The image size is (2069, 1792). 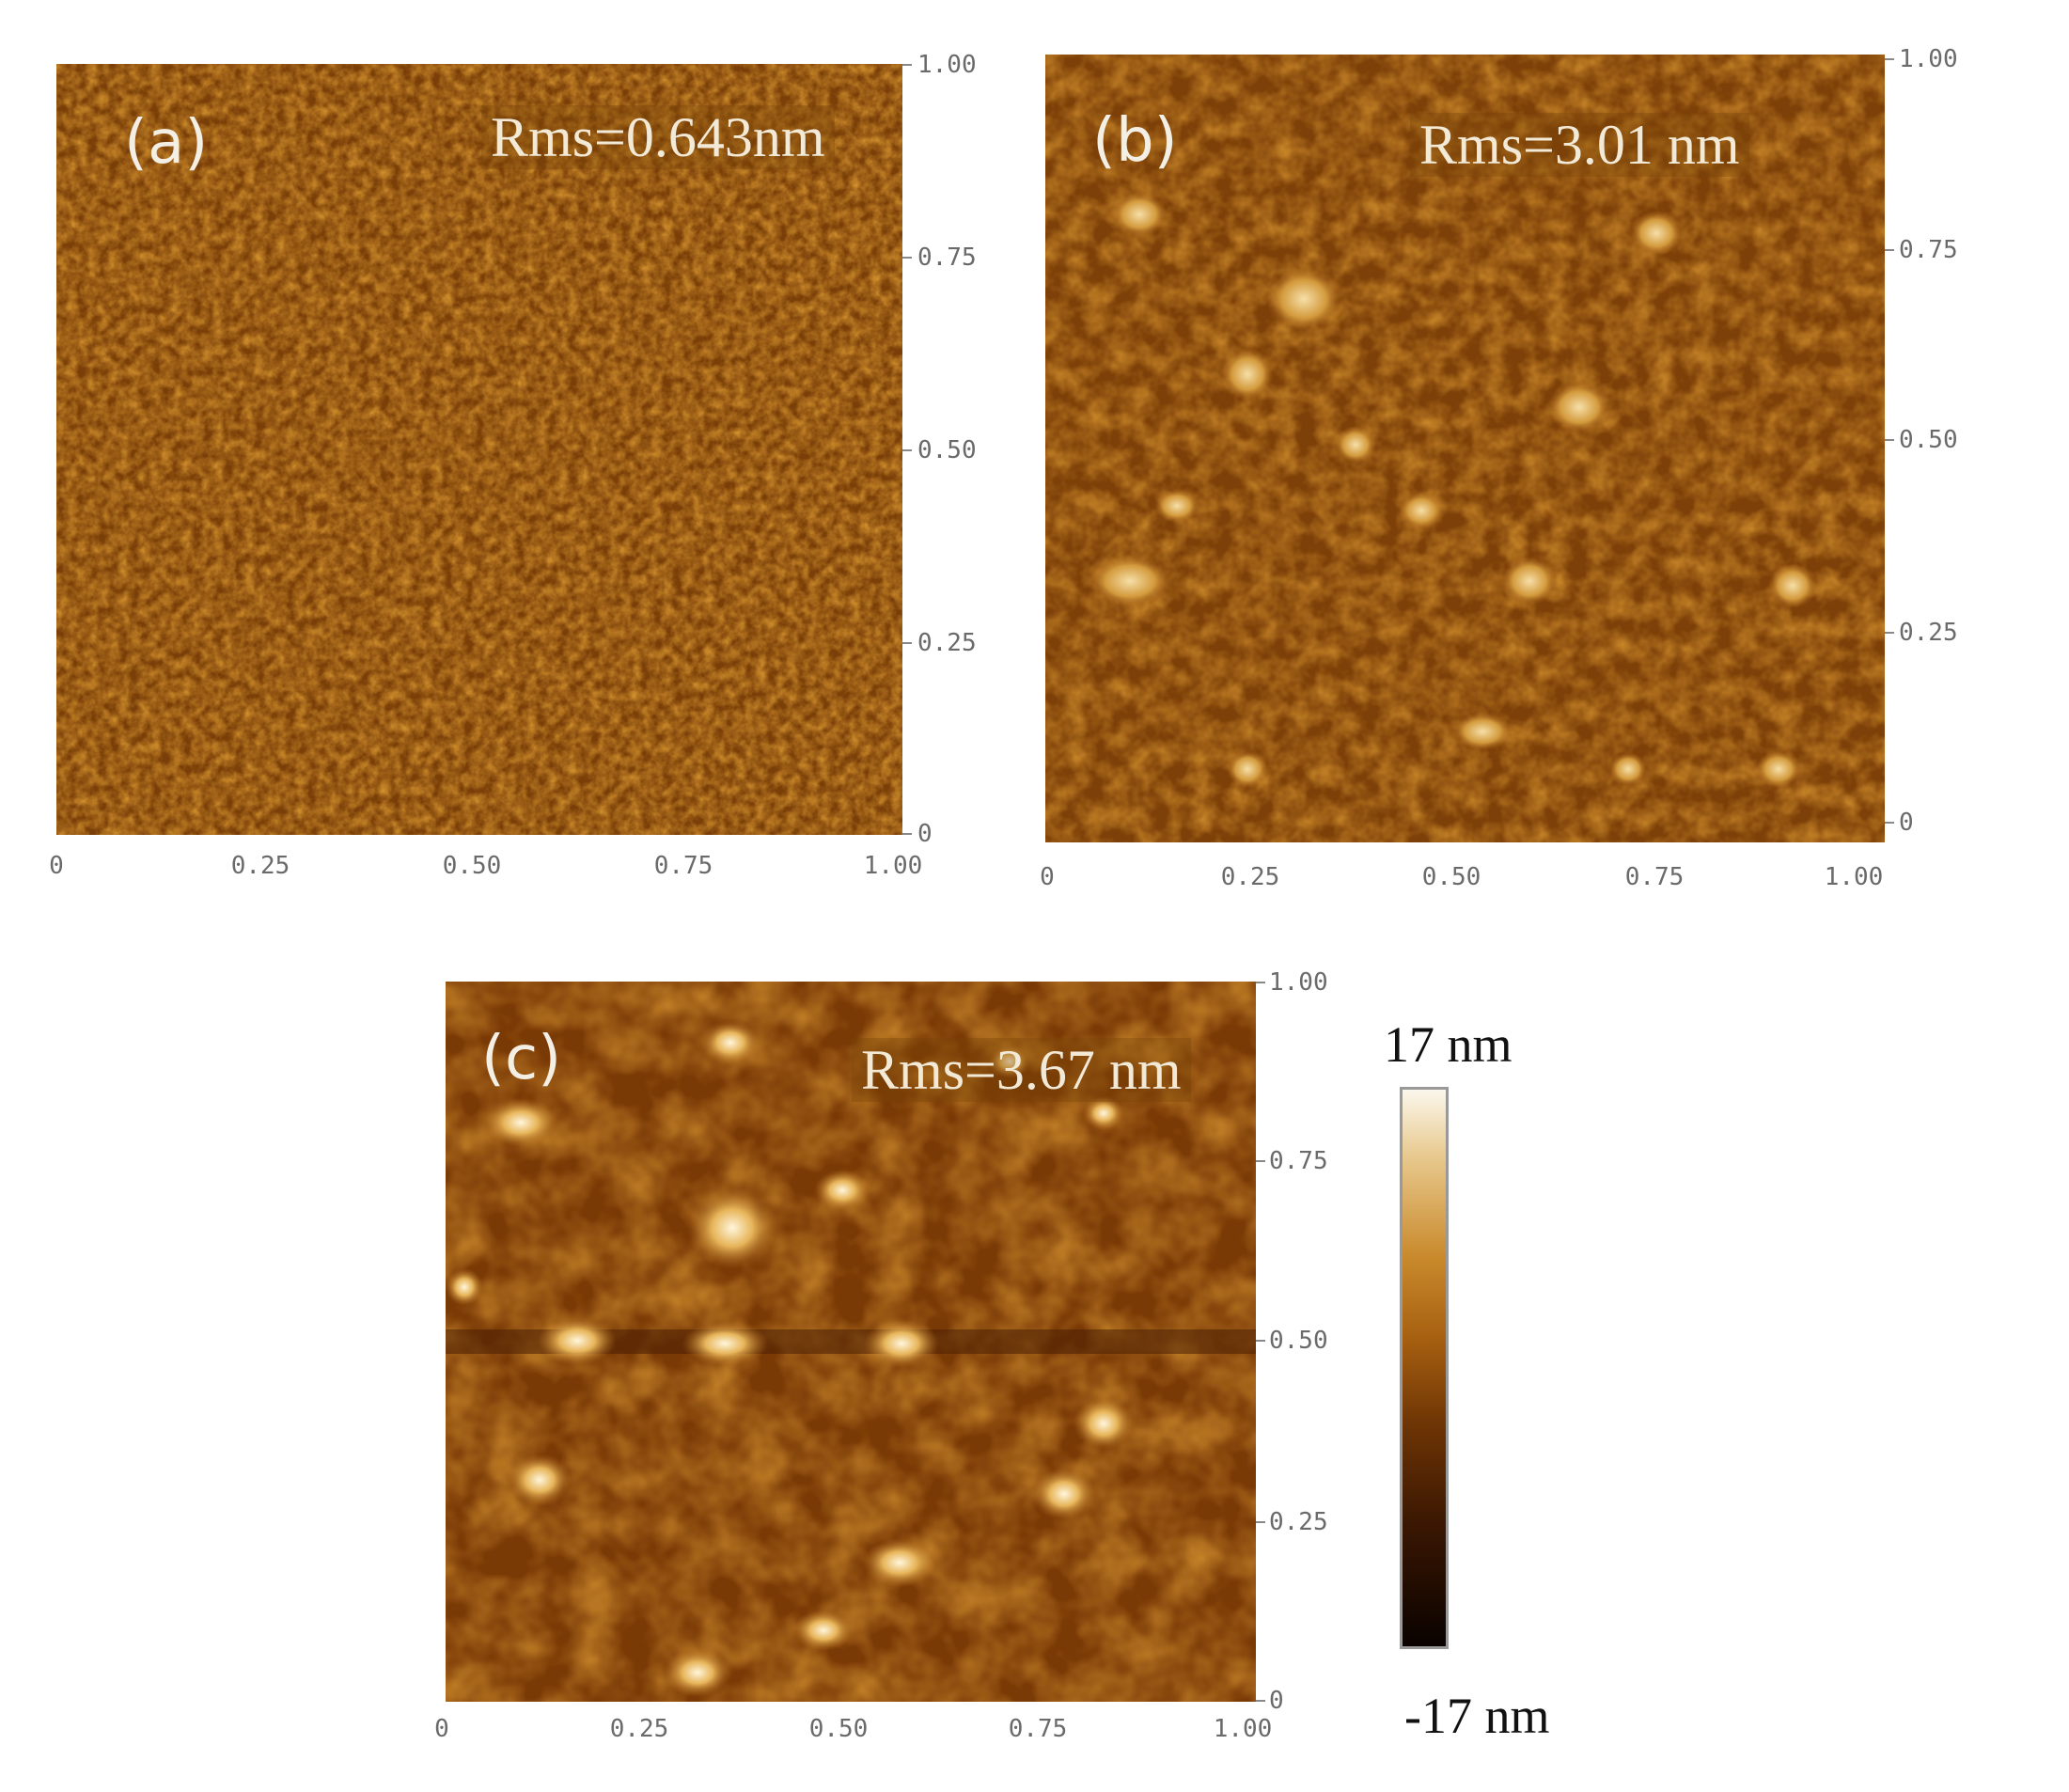 I want to click on rms-value-c: Rms=3.67 nm, so click(x=1021, y=1070).